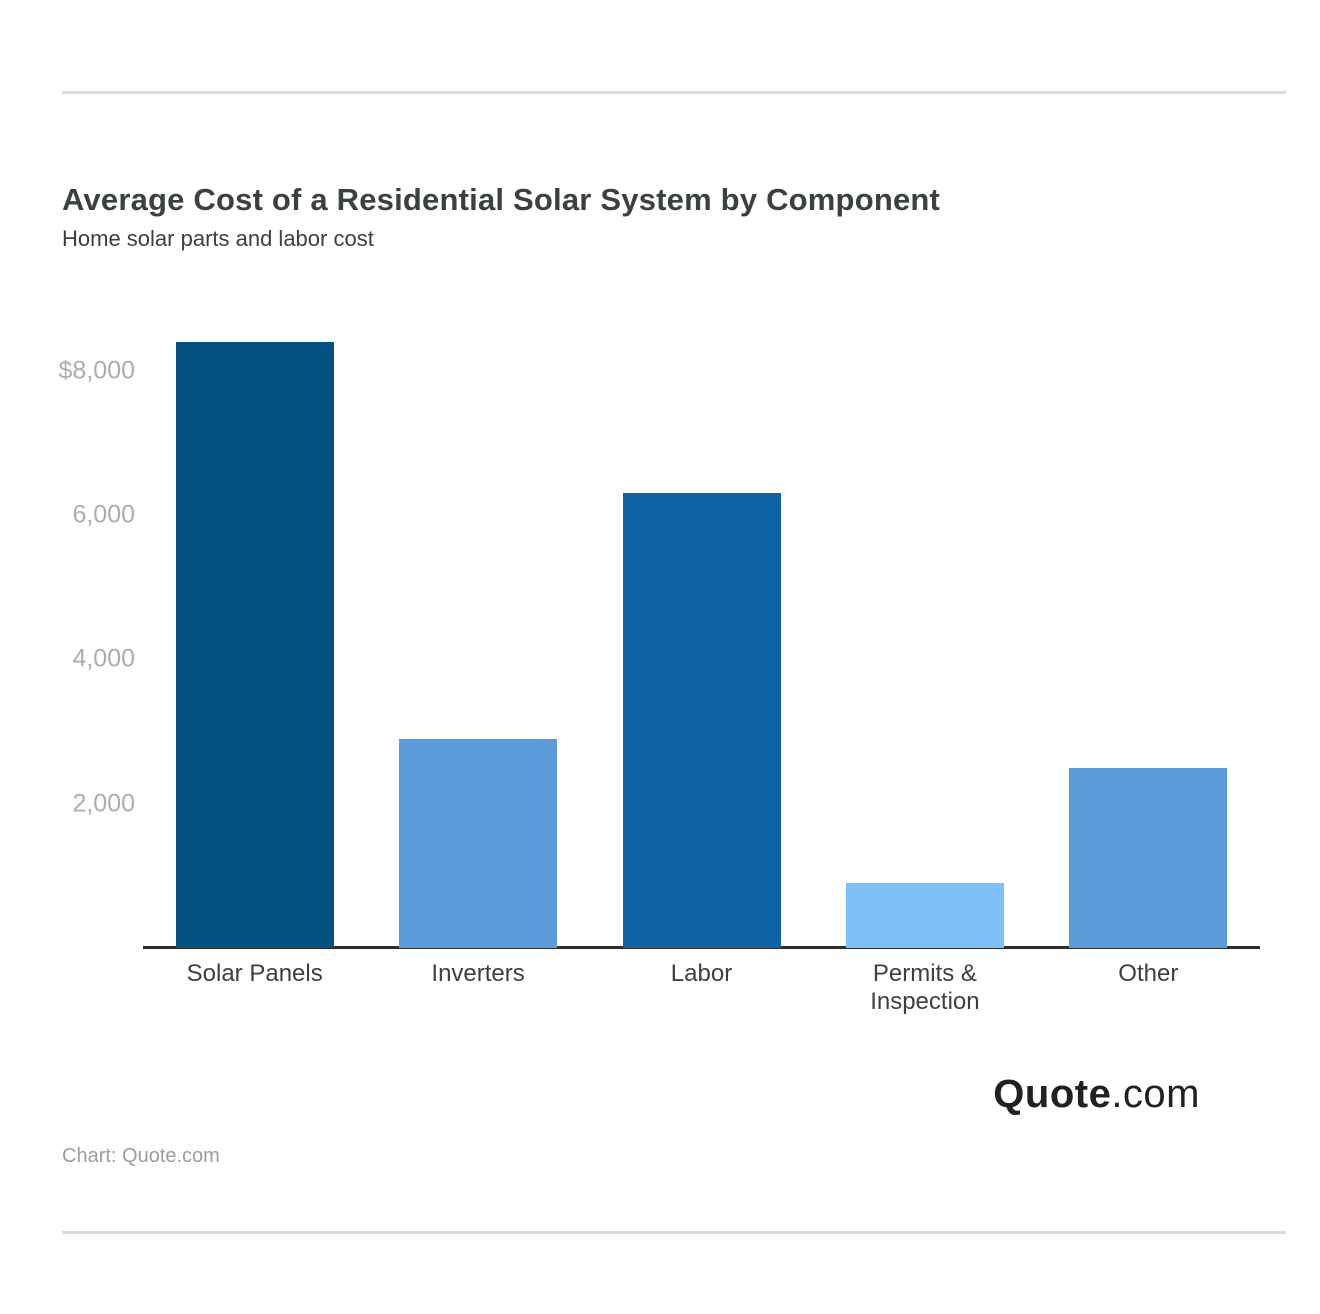  What do you see at coordinates (701, 973) in the screenshot?
I see `x-axis-label-labor: Labor` at bounding box center [701, 973].